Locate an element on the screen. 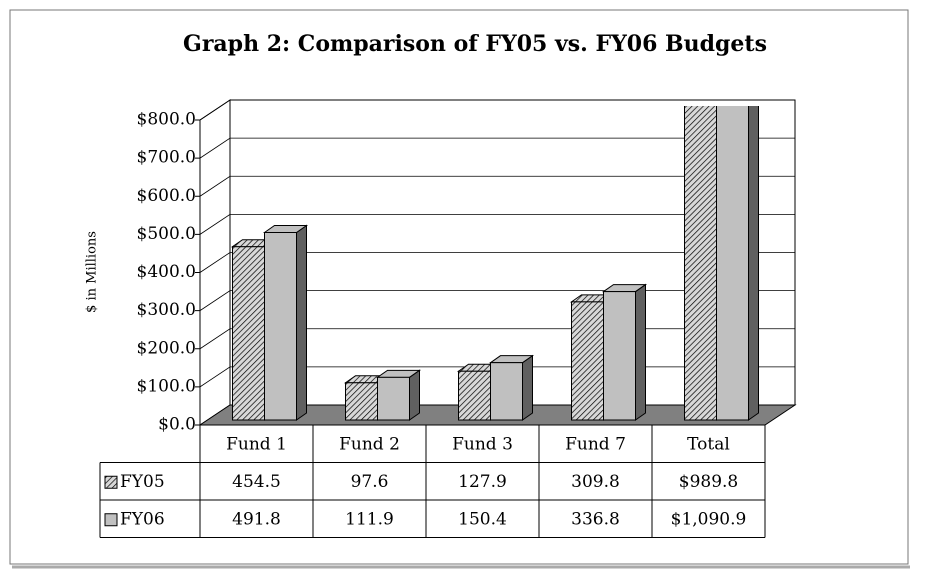 The width and height of the screenshot is (930, 579). y-tick-label: $800.0 is located at coordinates (166, 120).